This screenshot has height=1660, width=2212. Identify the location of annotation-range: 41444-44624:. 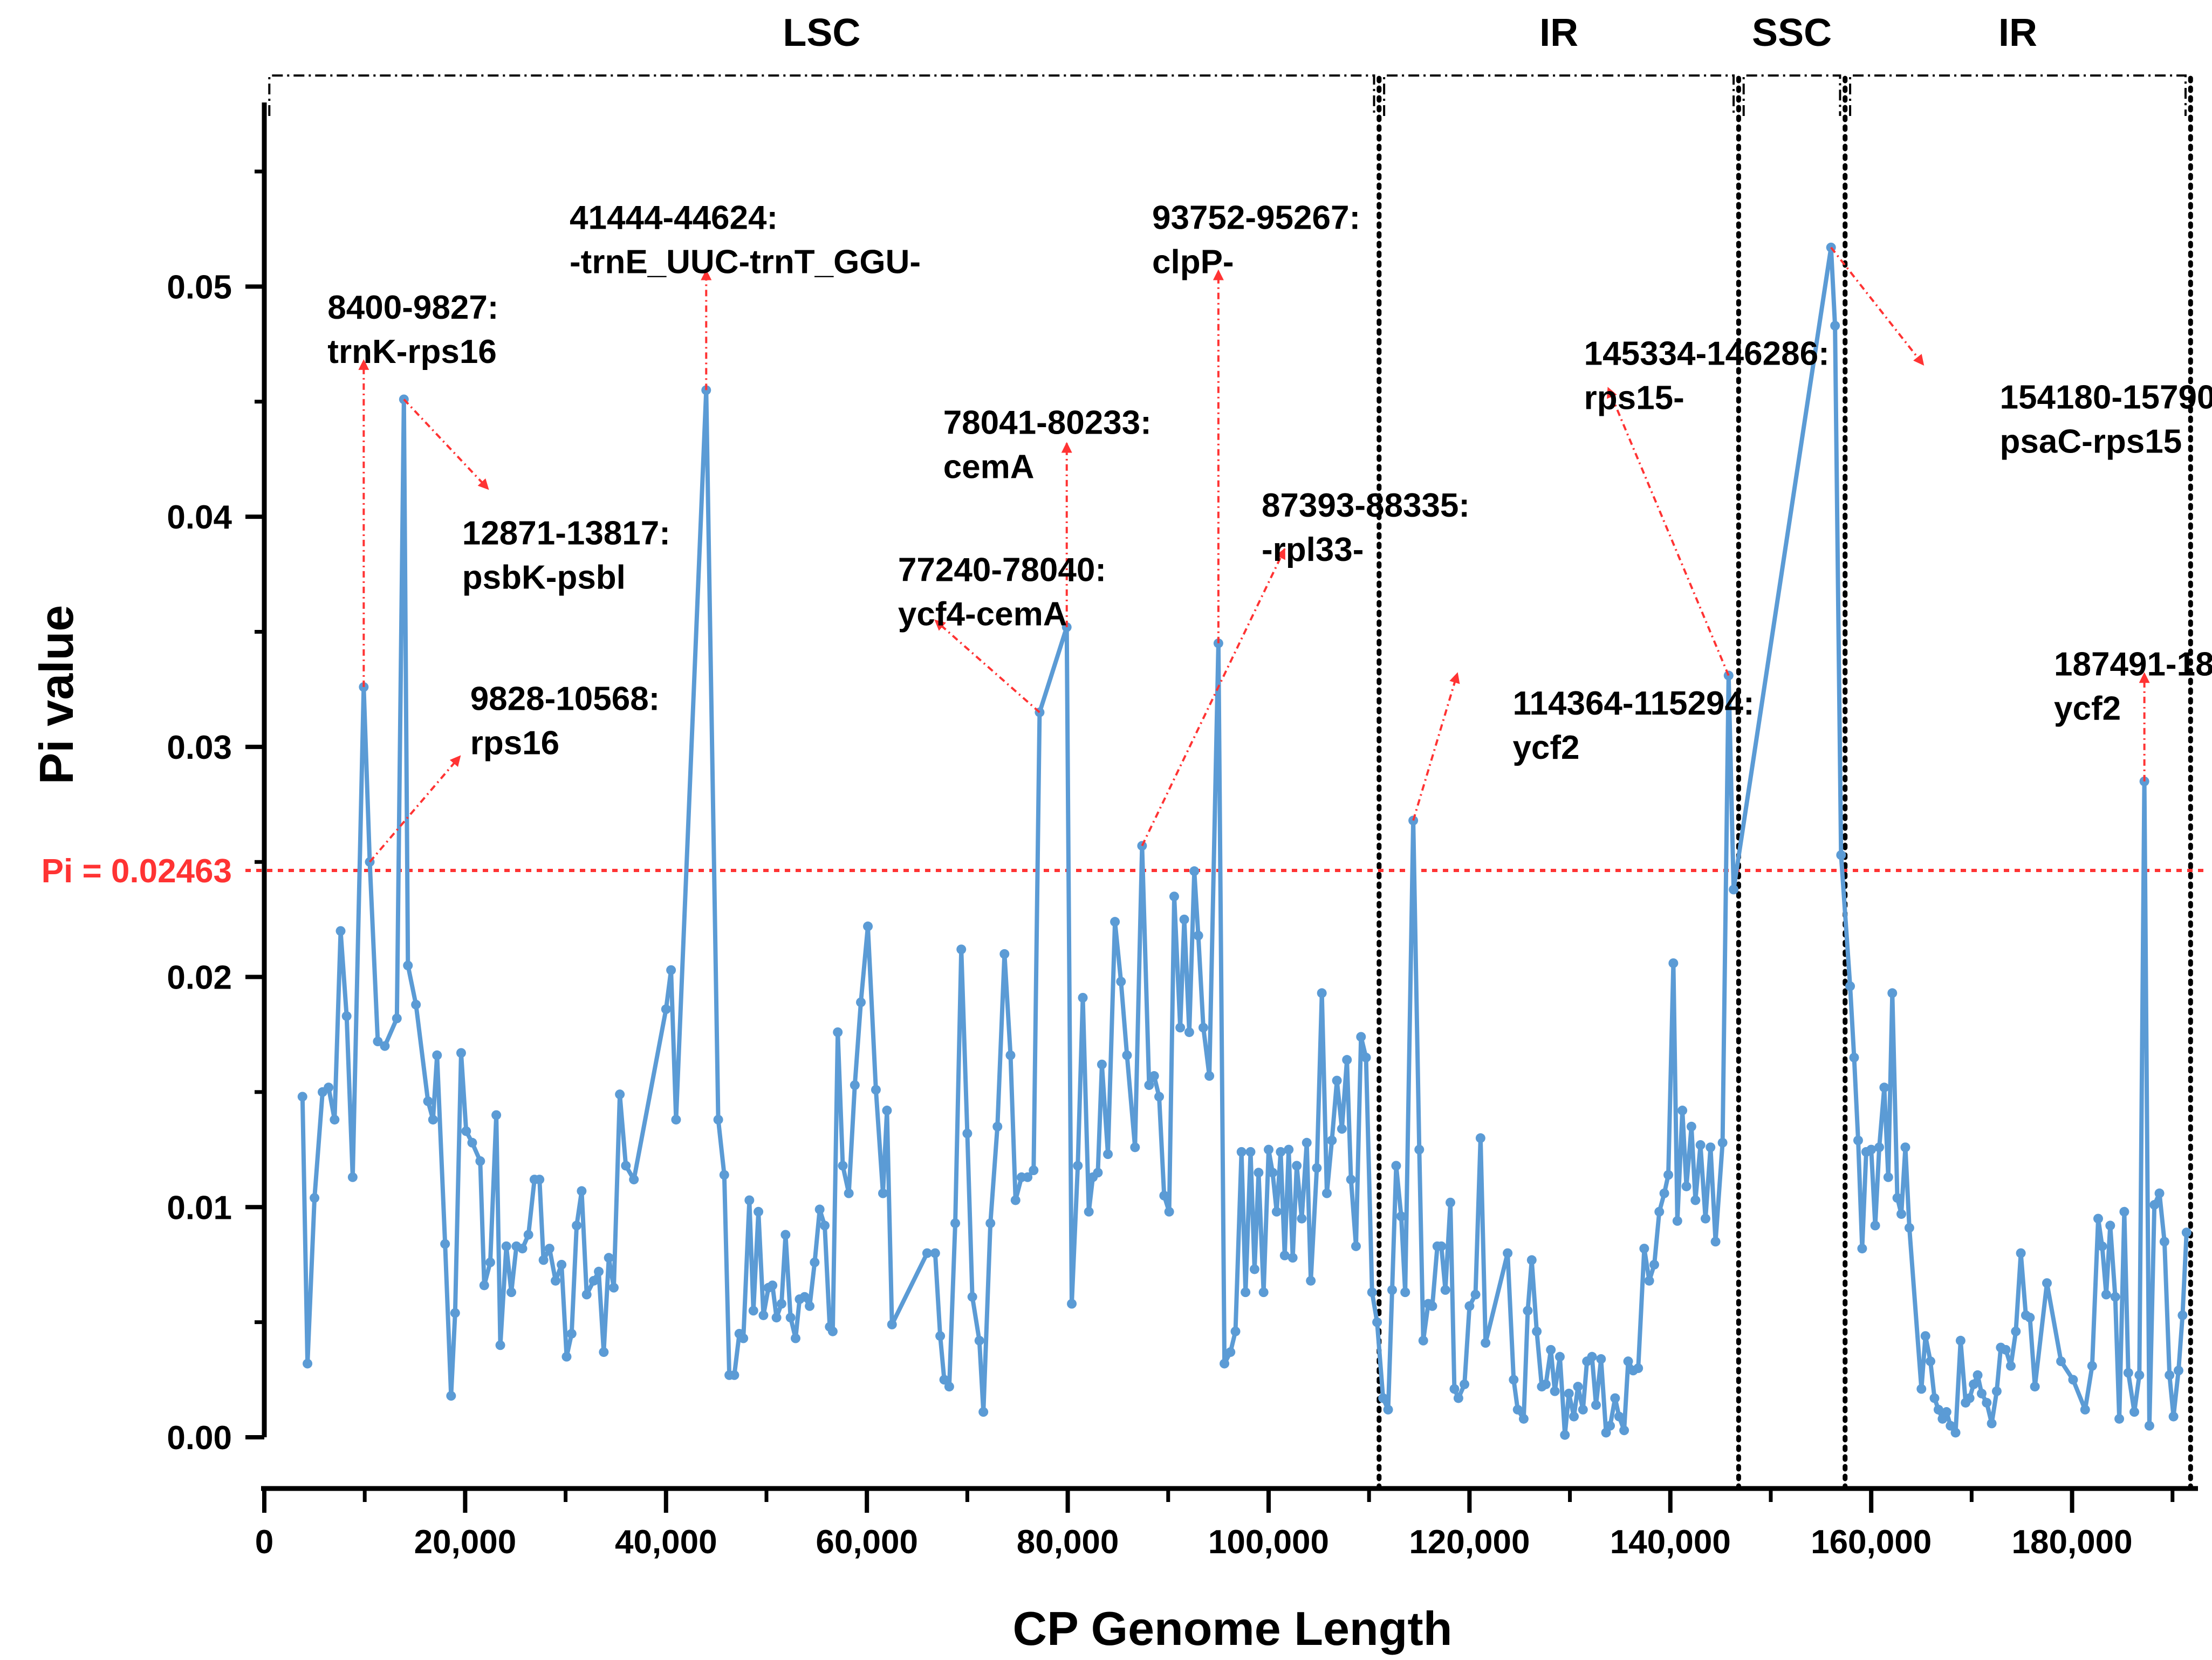
(674, 218).